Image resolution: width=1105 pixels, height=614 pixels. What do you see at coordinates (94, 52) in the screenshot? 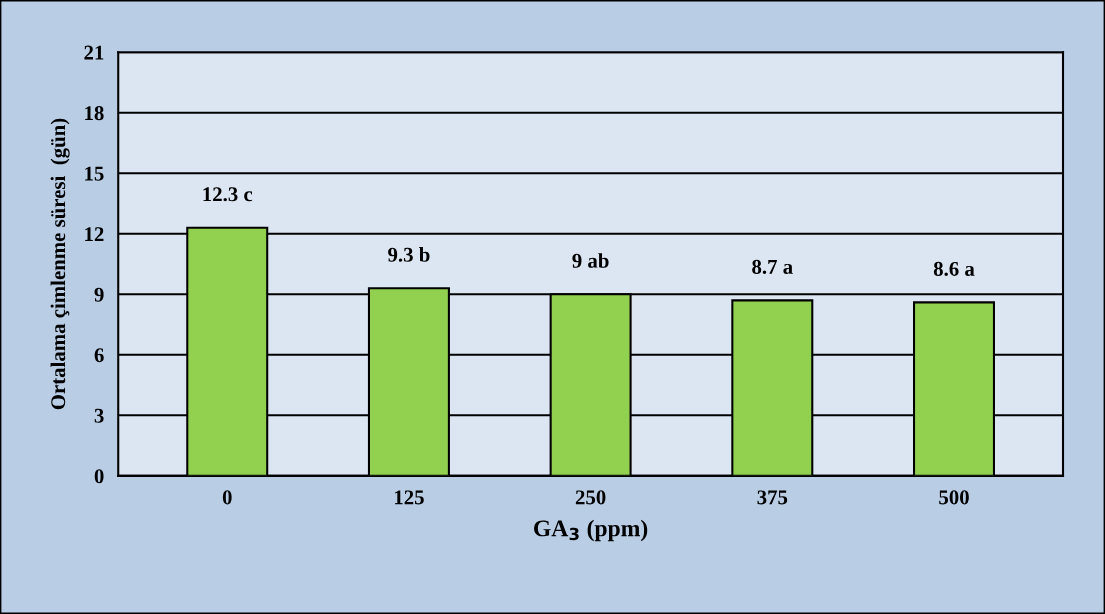
I see `y-tick-label: 21` at bounding box center [94, 52].